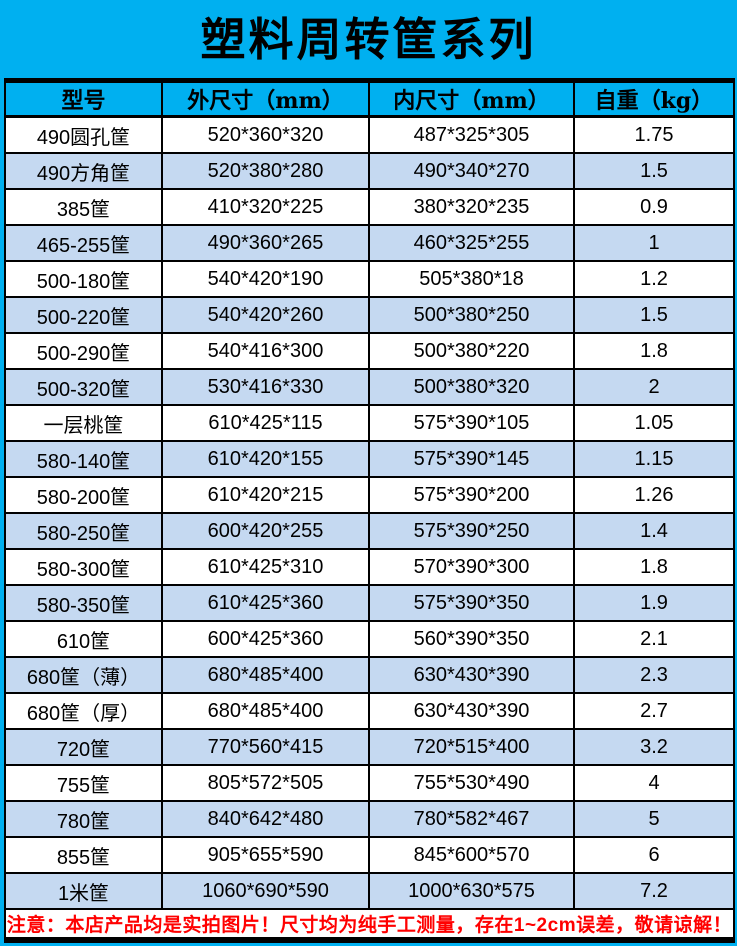 This screenshot has width=737, height=946. I want to click on table-cell: 600*420*255, so click(265, 531).